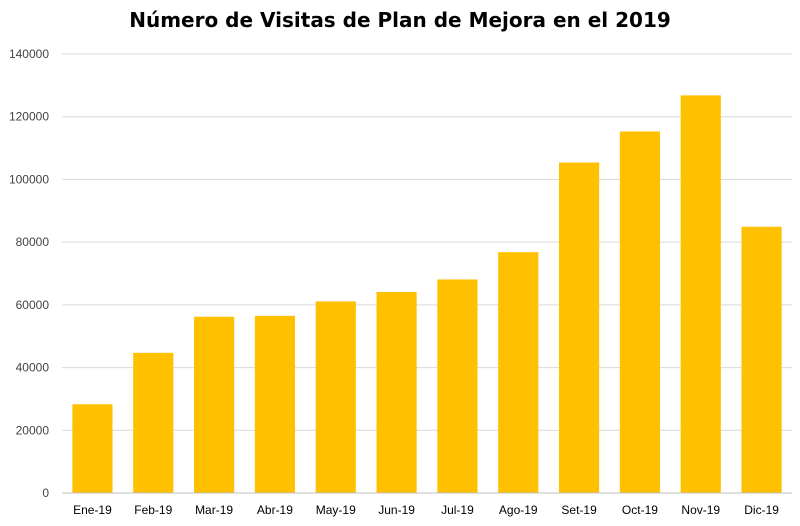 Image resolution: width=800 pixels, height=526 pixels. I want to click on x-tick-label: May-19, so click(336, 510).